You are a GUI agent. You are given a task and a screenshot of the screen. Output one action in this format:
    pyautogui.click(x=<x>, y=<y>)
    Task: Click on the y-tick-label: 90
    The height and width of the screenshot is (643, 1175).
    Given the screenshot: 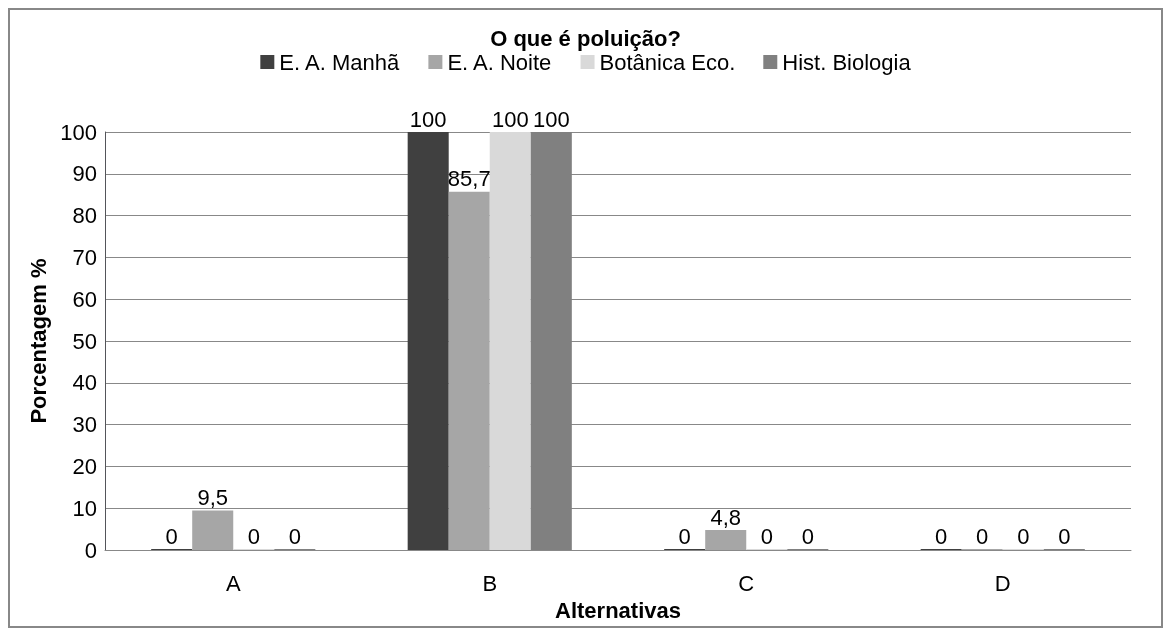 What is the action you would take?
    pyautogui.click(x=84, y=174)
    